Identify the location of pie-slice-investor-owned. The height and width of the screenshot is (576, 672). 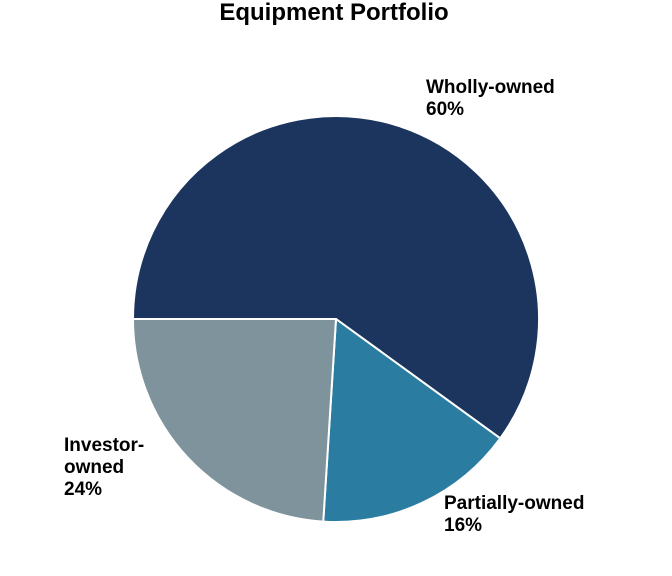
(234, 420).